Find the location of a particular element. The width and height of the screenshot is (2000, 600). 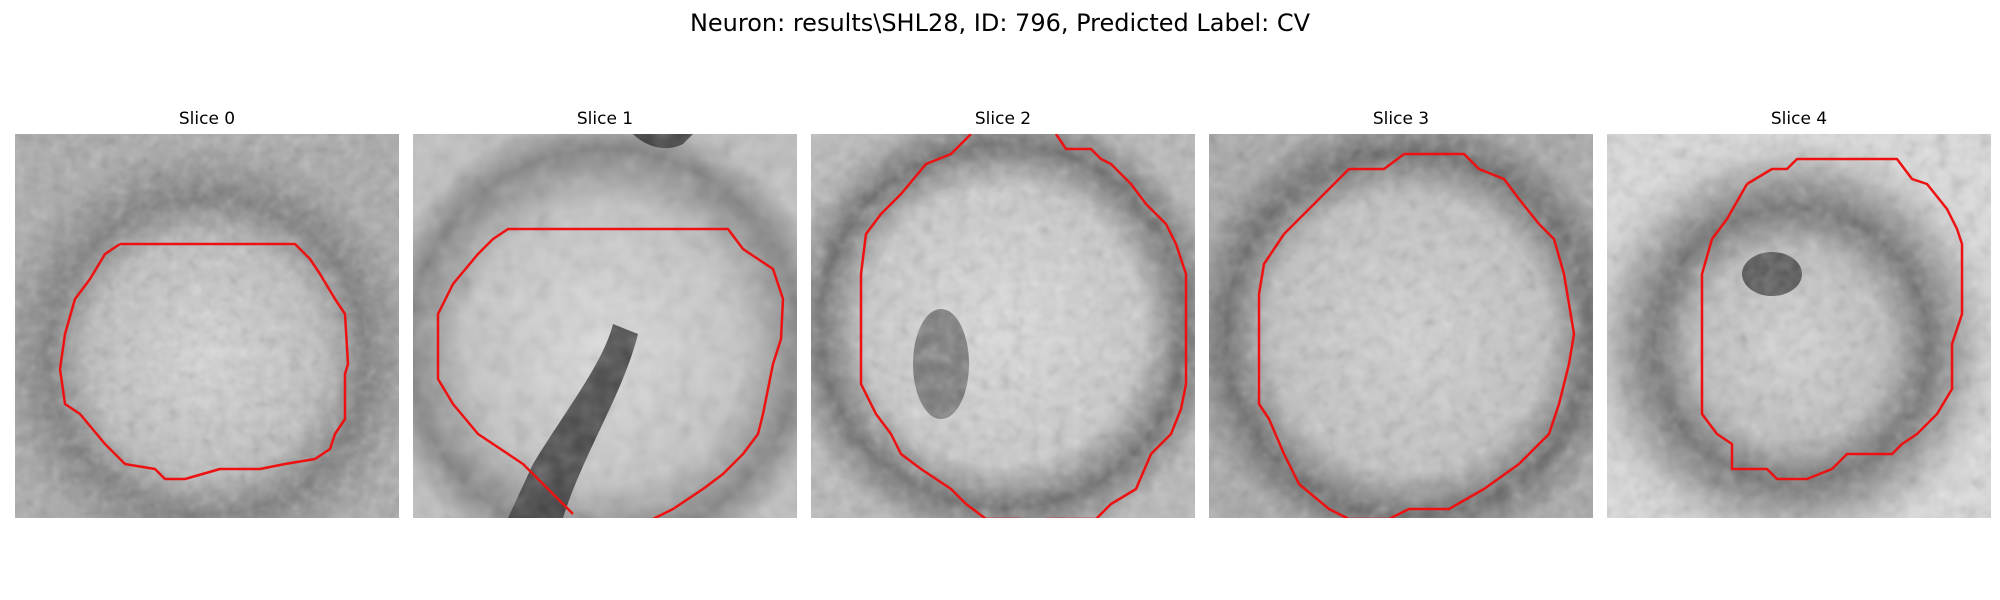

slice-panel-0: Slice 0 is located at coordinates (207, 313).